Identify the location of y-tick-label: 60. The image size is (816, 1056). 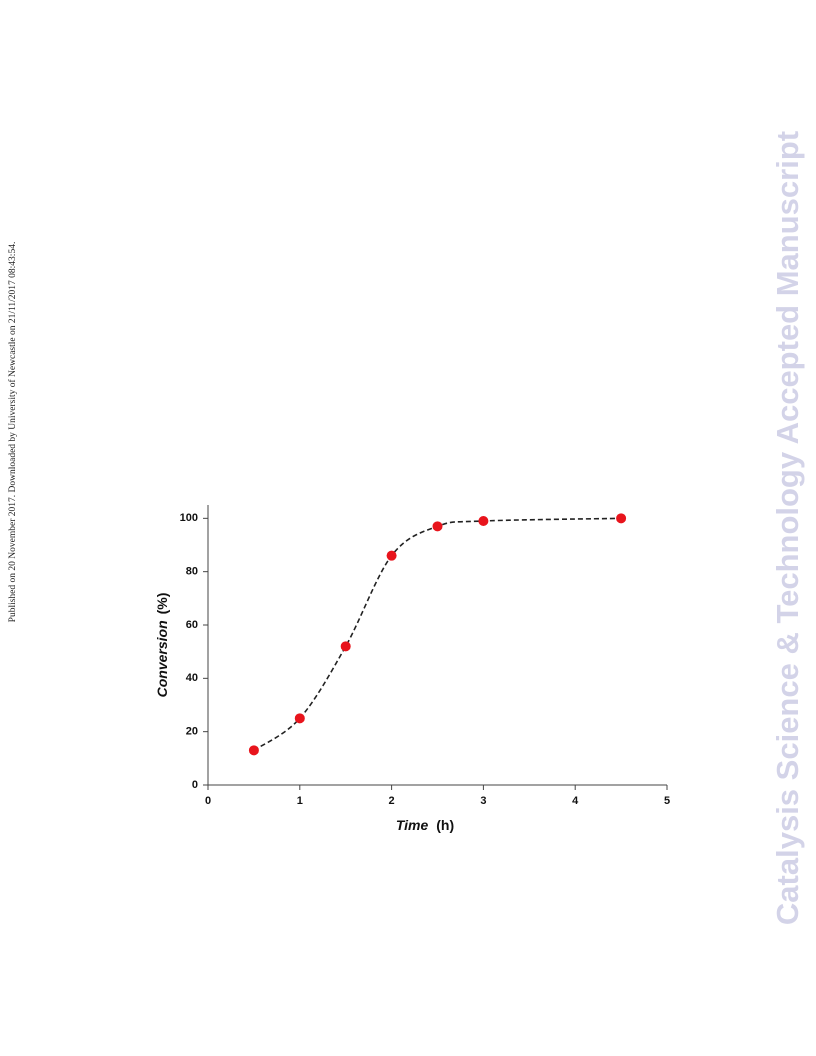
(192, 625).